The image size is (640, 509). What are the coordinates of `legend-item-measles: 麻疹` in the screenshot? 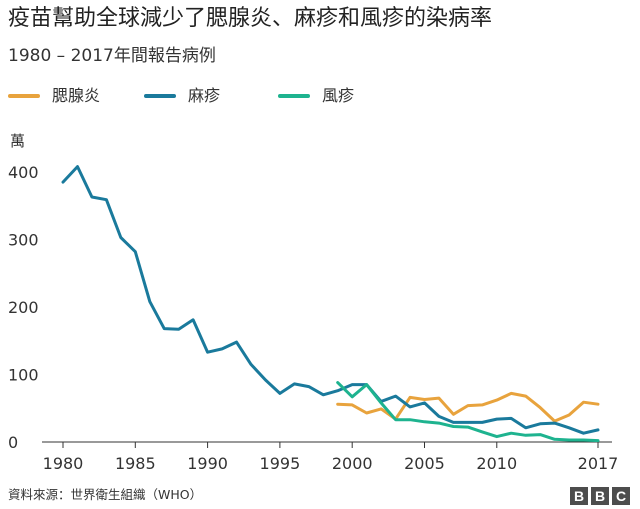 It's located at (182, 96).